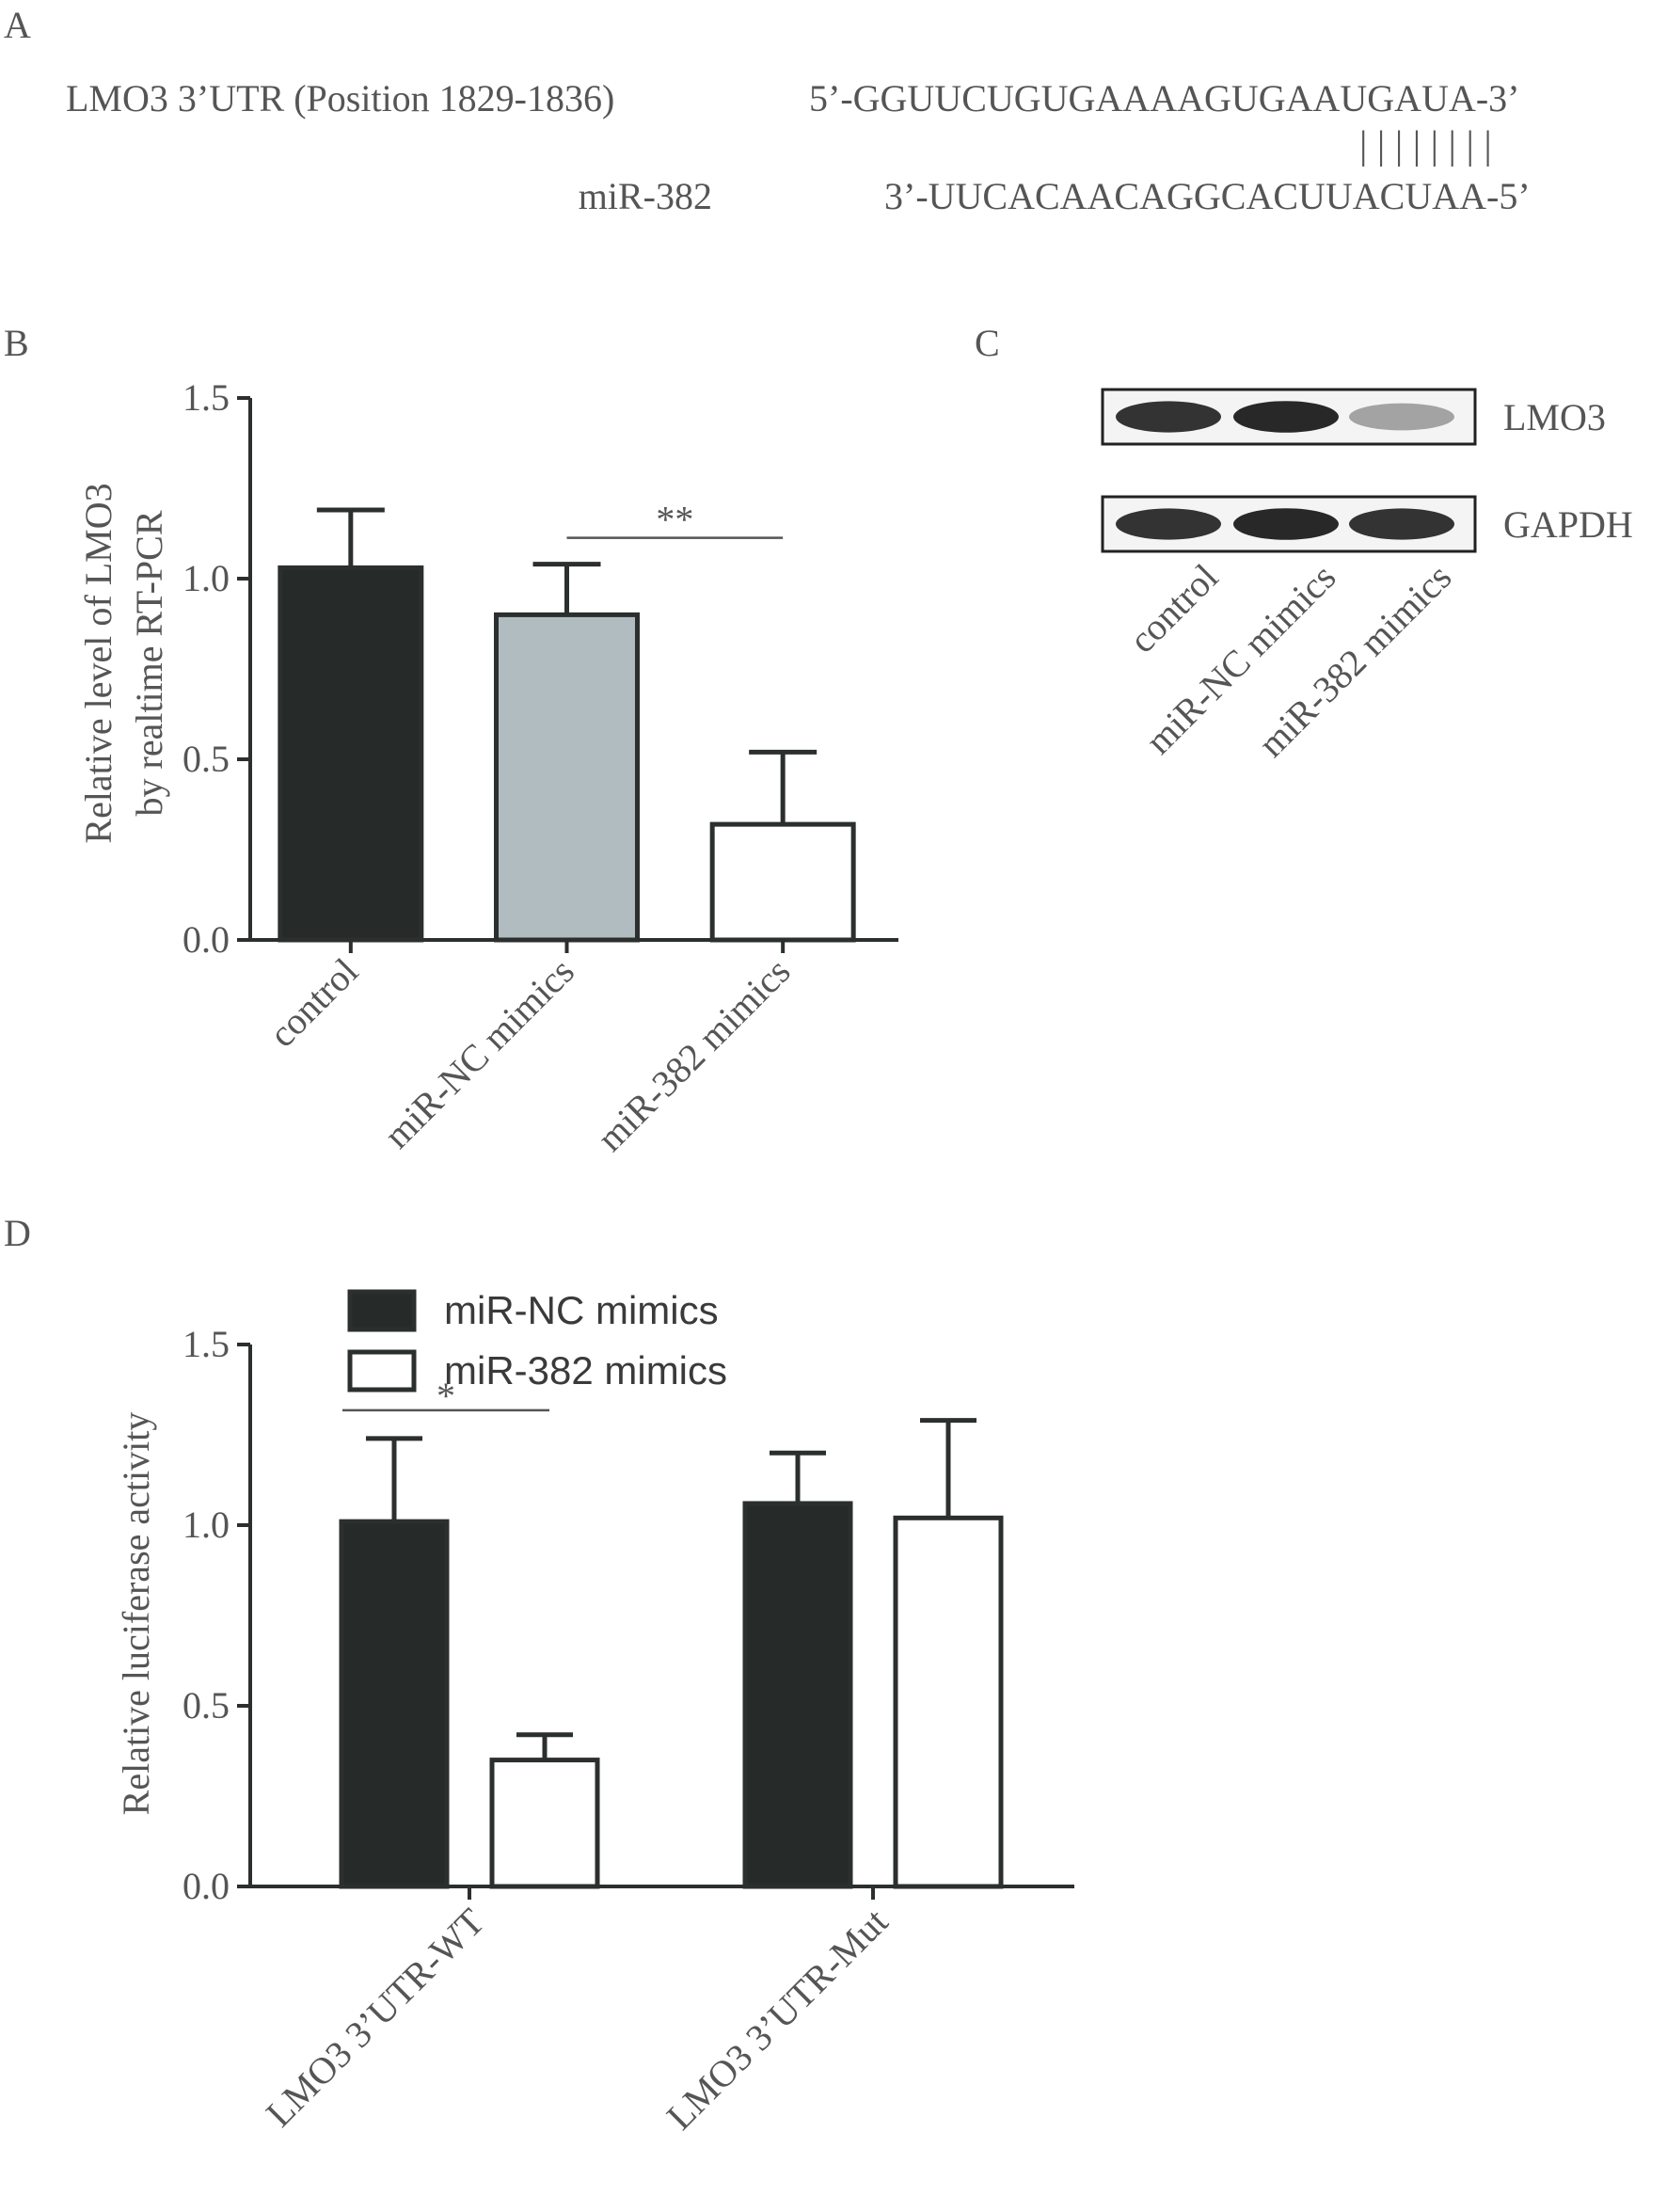 Image resolution: width=1667 pixels, height=2212 pixels. Describe the element at coordinates (585, 1370) in the screenshot. I see `chart-d-legend-label: miR-382 mimics` at that location.